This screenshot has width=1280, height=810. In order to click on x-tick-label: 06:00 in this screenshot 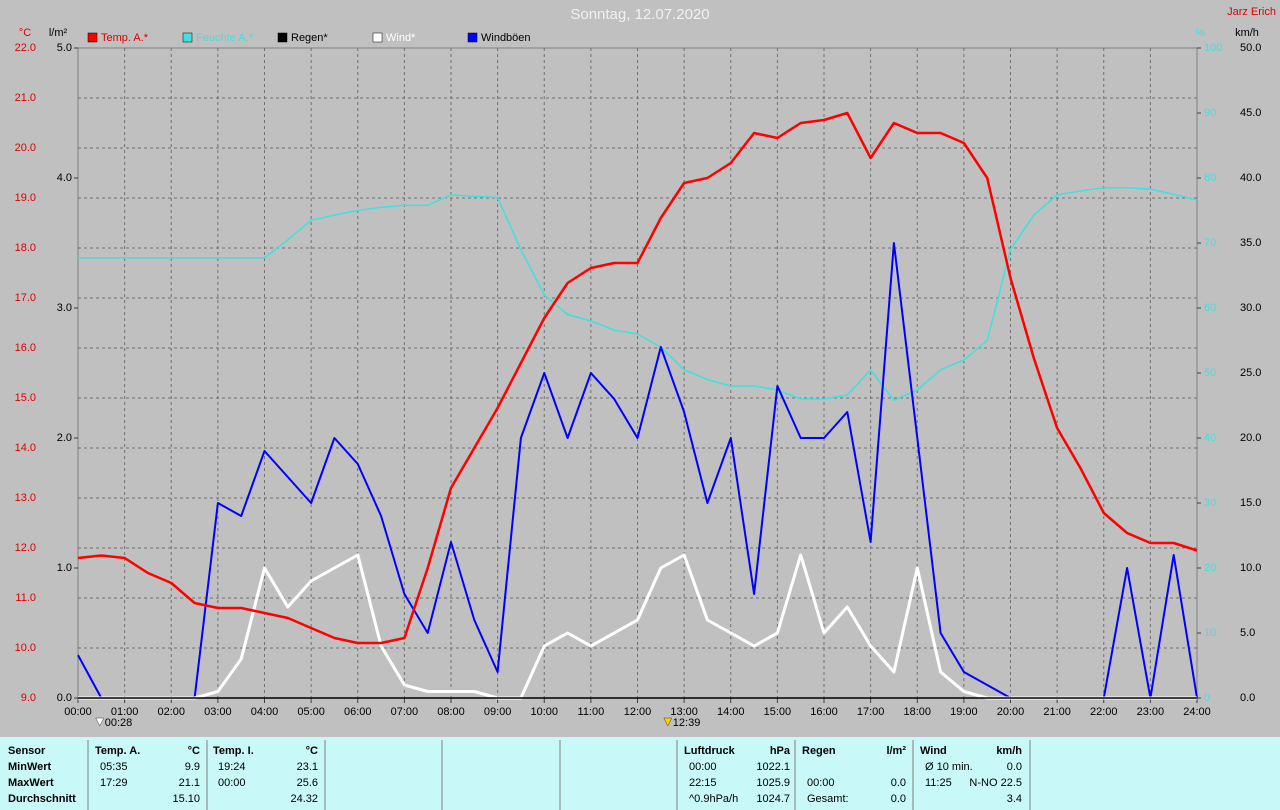, I will do `click(358, 712)`.